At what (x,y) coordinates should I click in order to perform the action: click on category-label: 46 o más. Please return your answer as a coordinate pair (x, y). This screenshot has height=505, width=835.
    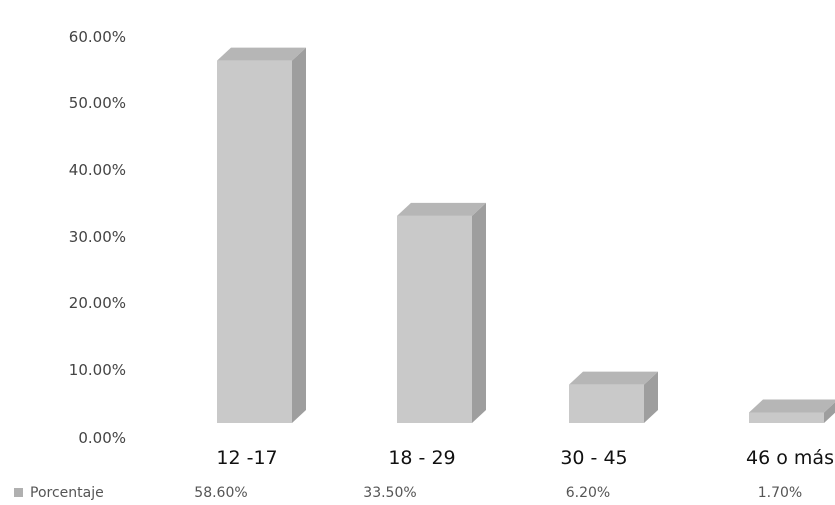
    Looking at the image, I should click on (790, 458).